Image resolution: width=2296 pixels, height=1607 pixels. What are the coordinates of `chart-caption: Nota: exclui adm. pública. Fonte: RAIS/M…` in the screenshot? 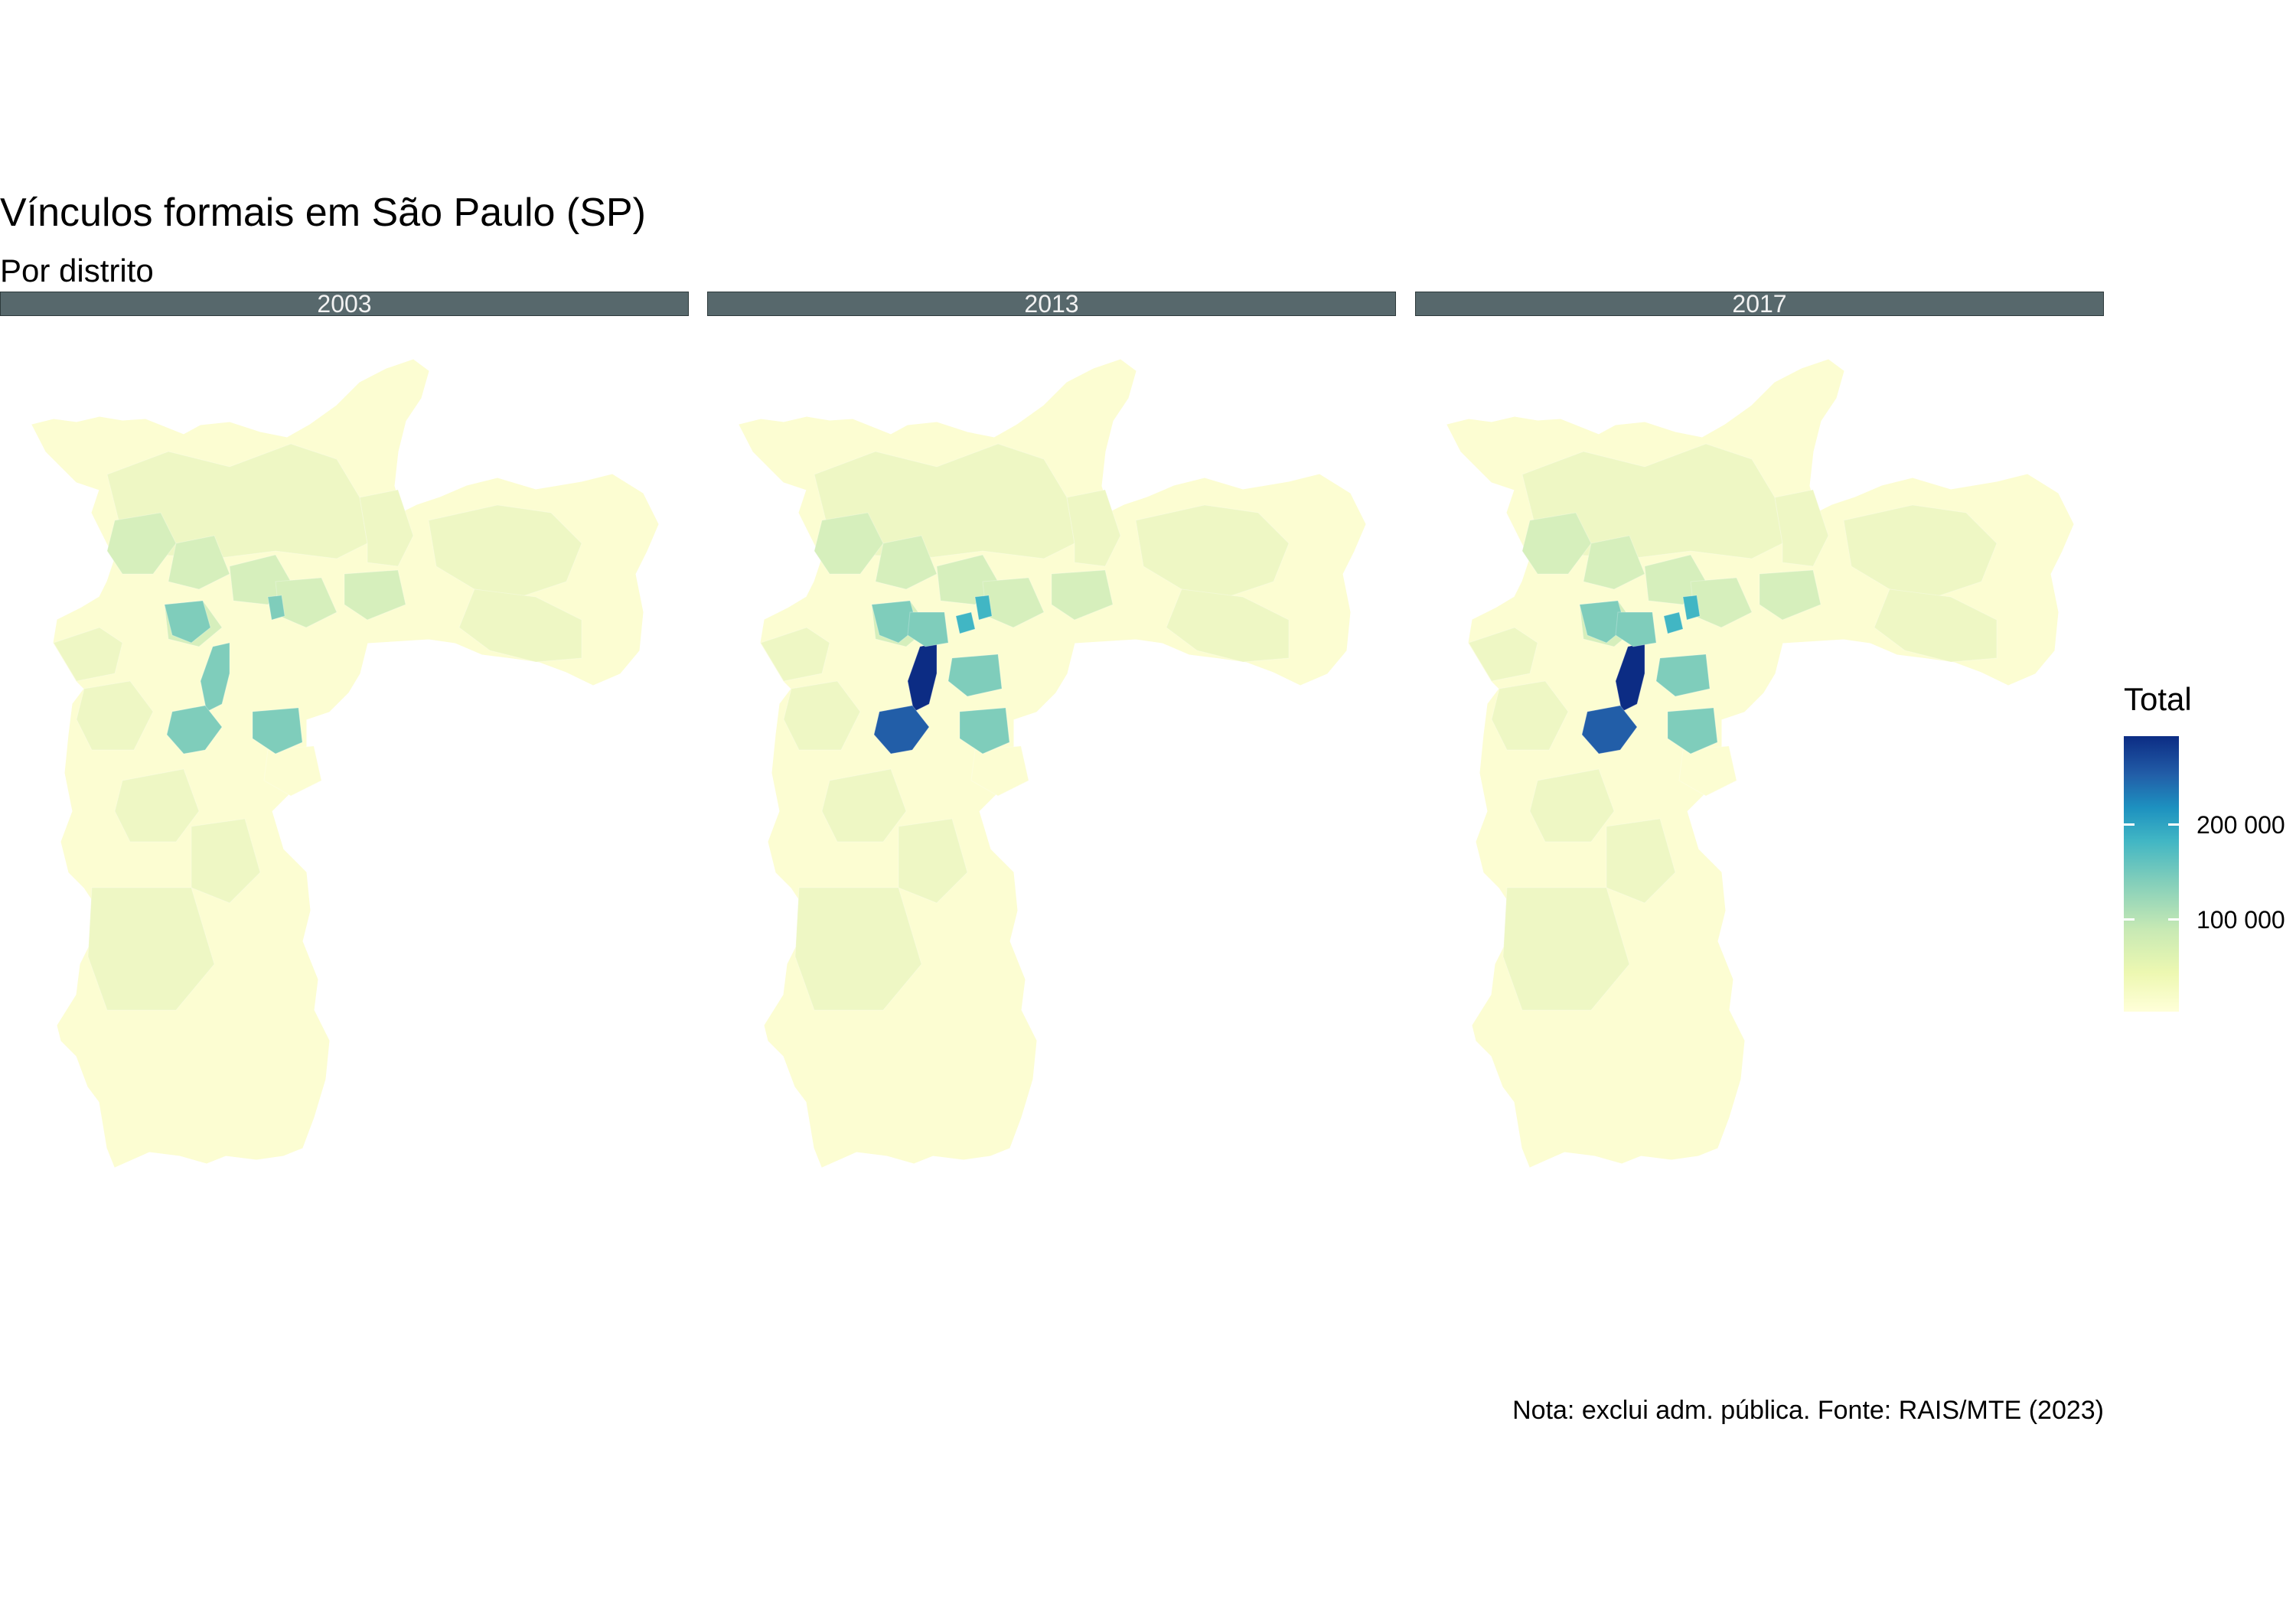 It's located at (1808, 1410).